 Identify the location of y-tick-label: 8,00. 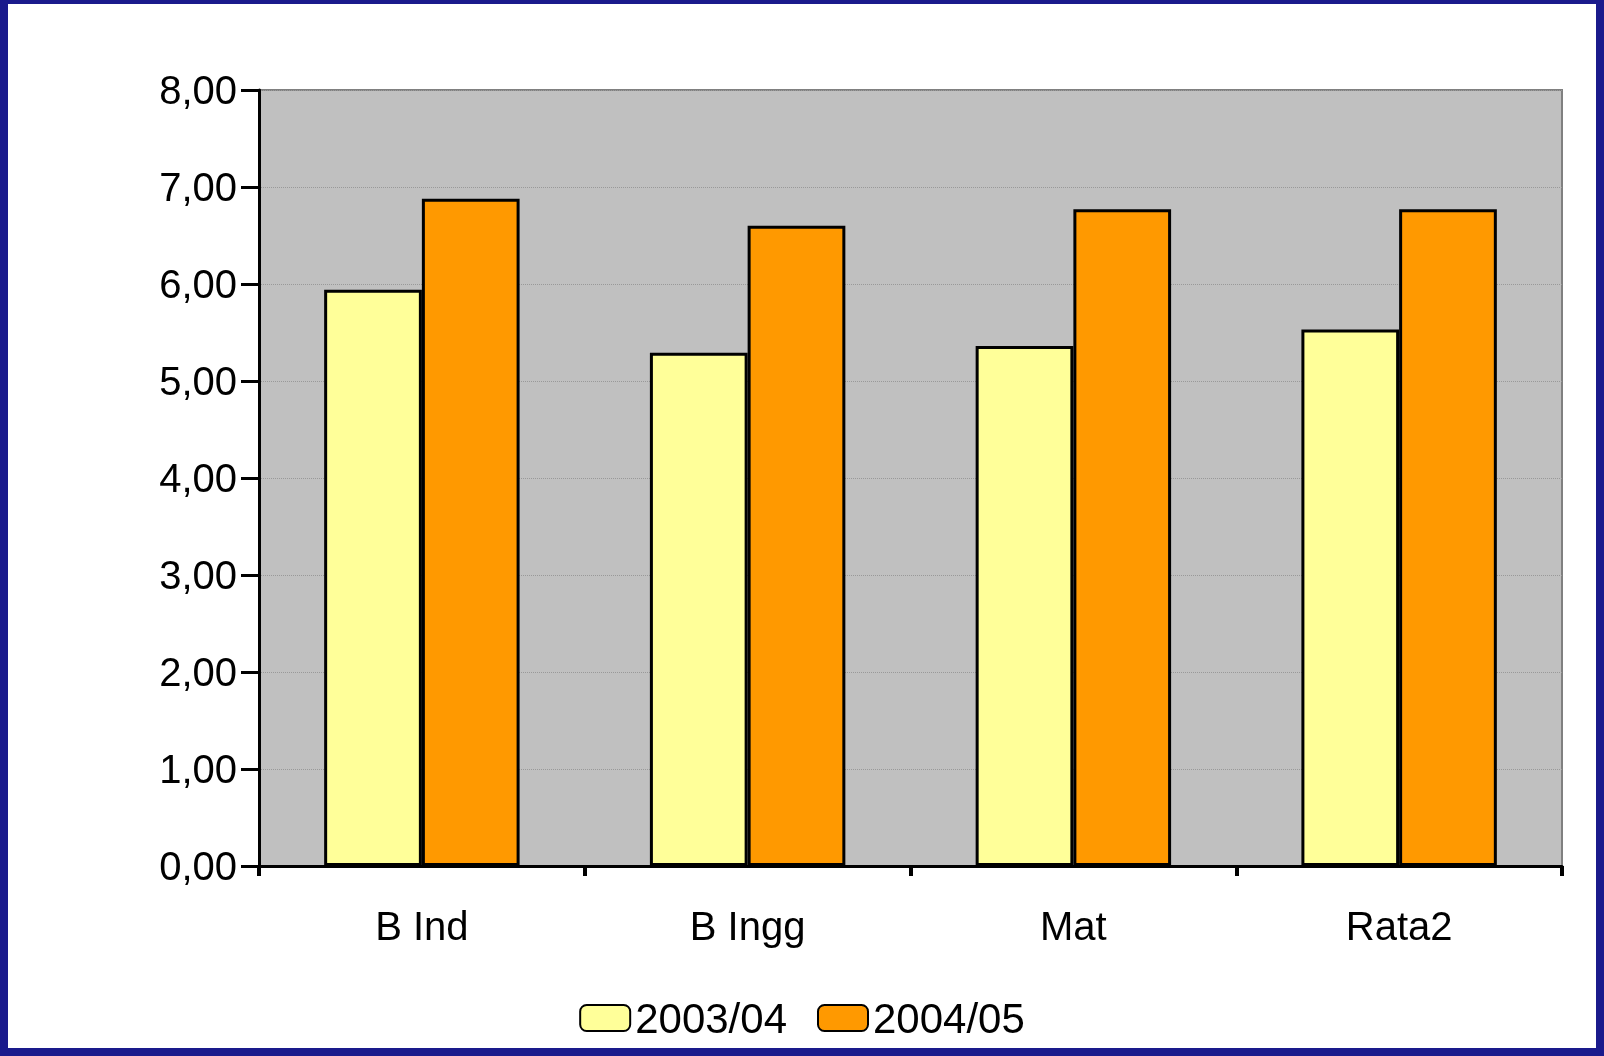
(198, 90).